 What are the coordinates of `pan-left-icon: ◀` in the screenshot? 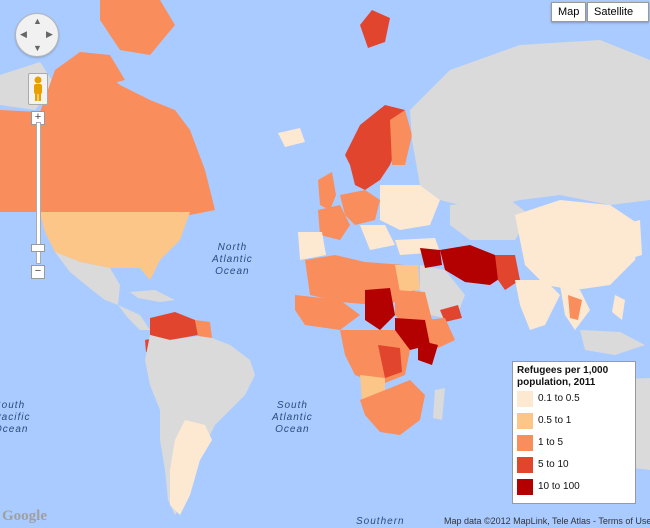 It's located at (23, 34).